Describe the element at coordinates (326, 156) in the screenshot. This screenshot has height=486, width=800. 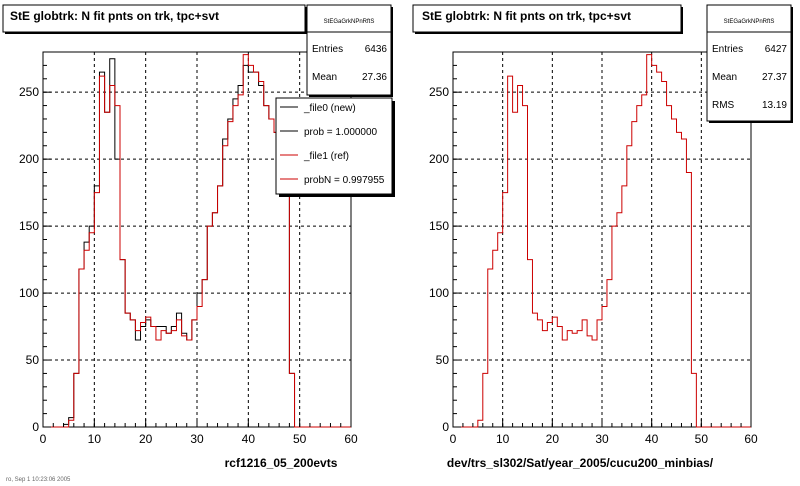
I see `legend-entry-label: _file1 (ref)` at that location.